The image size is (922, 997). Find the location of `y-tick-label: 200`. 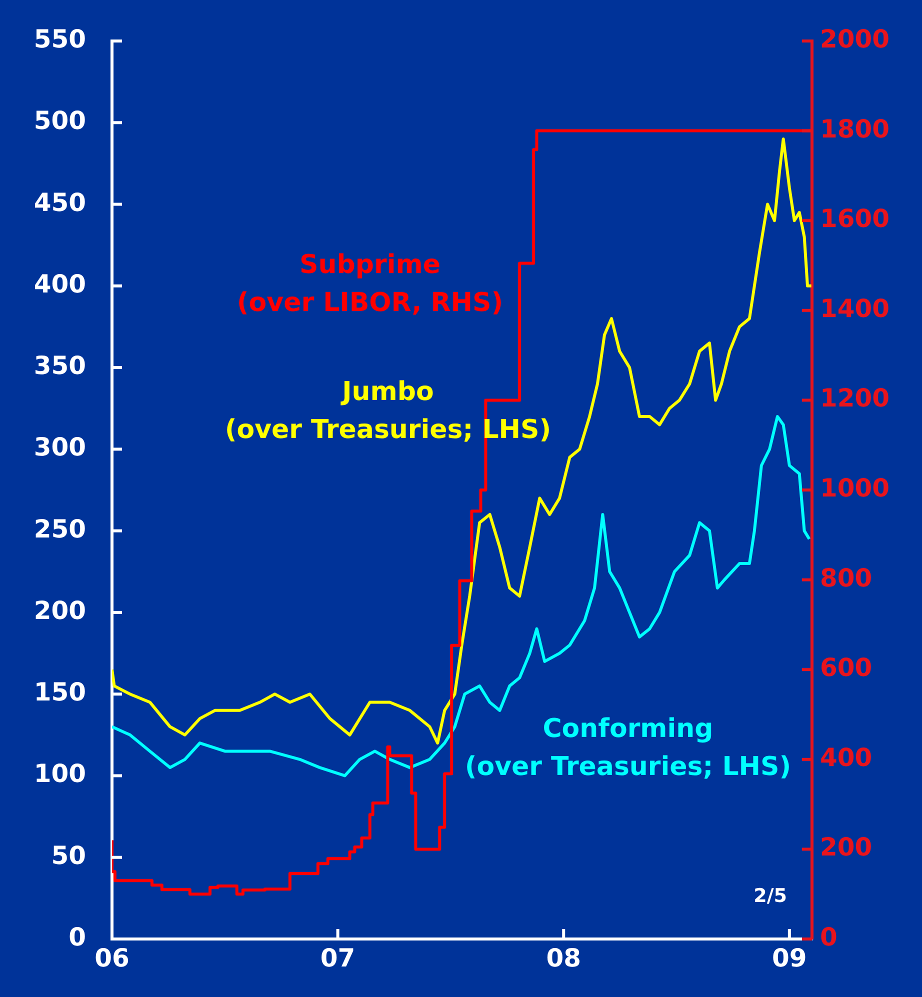

y-tick-label: 200 is located at coordinates (60, 610).